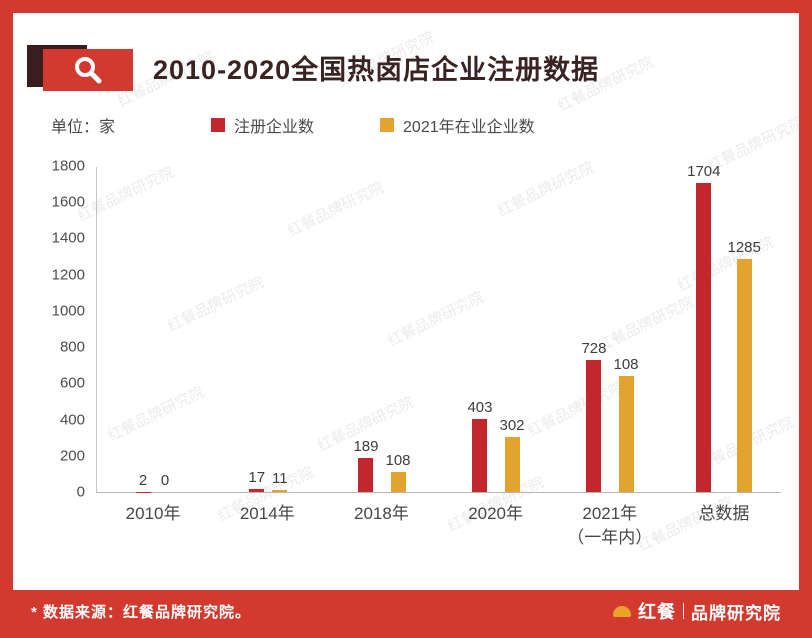 The height and width of the screenshot is (638, 812). I want to click on bar-value-label: 728, so click(594, 349).